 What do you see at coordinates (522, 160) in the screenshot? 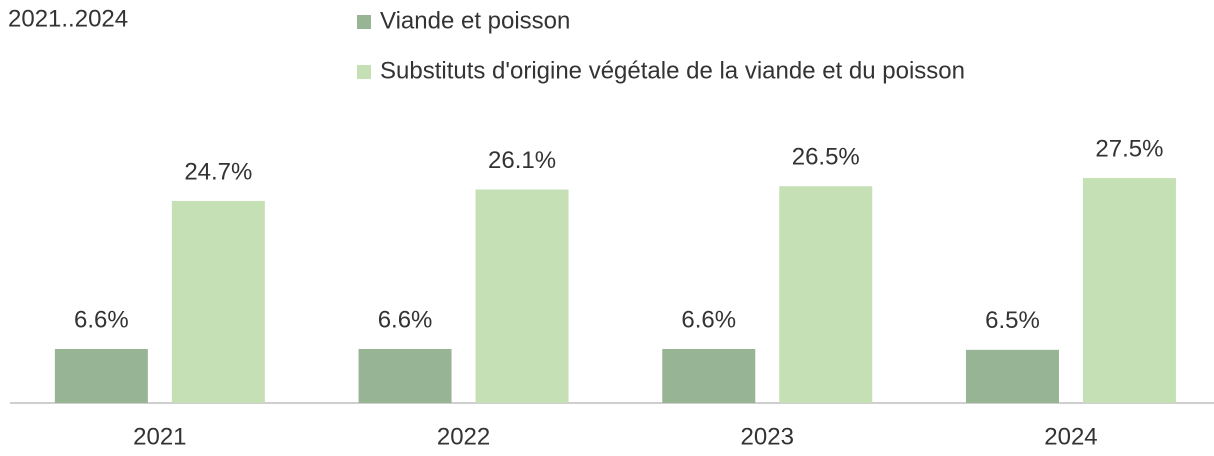
I see `data-label: 26.1%` at bounding box center [522, 160].